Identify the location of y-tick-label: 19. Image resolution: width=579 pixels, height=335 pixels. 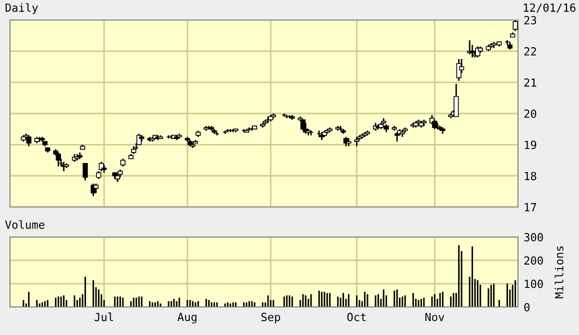
(530, 145).